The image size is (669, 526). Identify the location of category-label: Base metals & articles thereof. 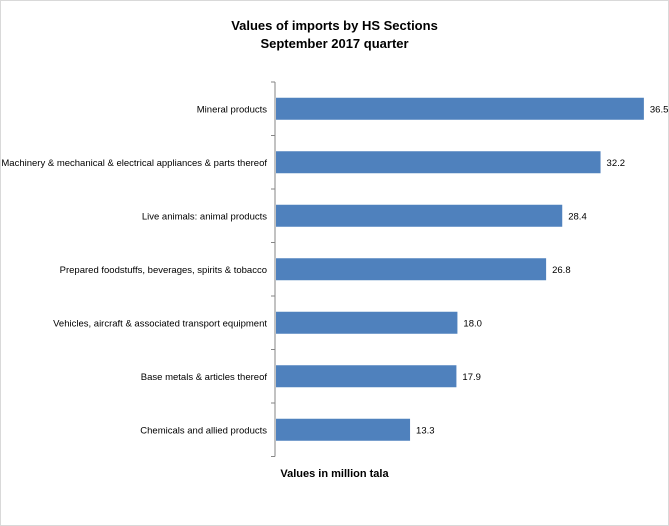
(204, 377).